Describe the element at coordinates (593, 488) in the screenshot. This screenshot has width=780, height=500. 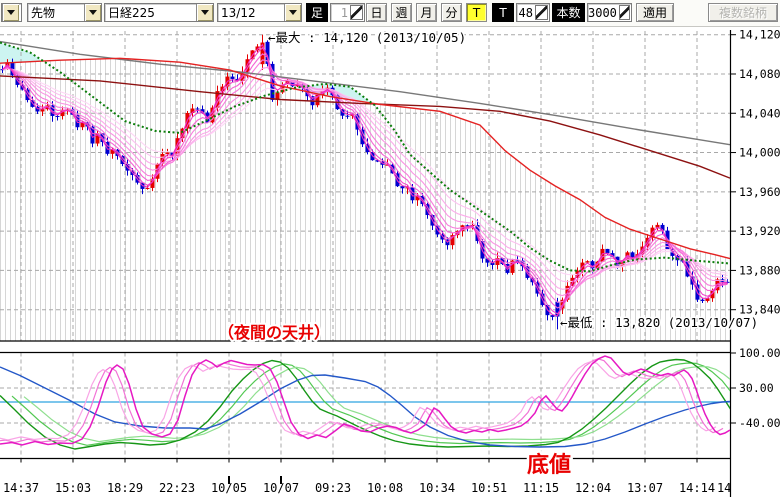
I see `time-tick-label: 12:04` at that location.